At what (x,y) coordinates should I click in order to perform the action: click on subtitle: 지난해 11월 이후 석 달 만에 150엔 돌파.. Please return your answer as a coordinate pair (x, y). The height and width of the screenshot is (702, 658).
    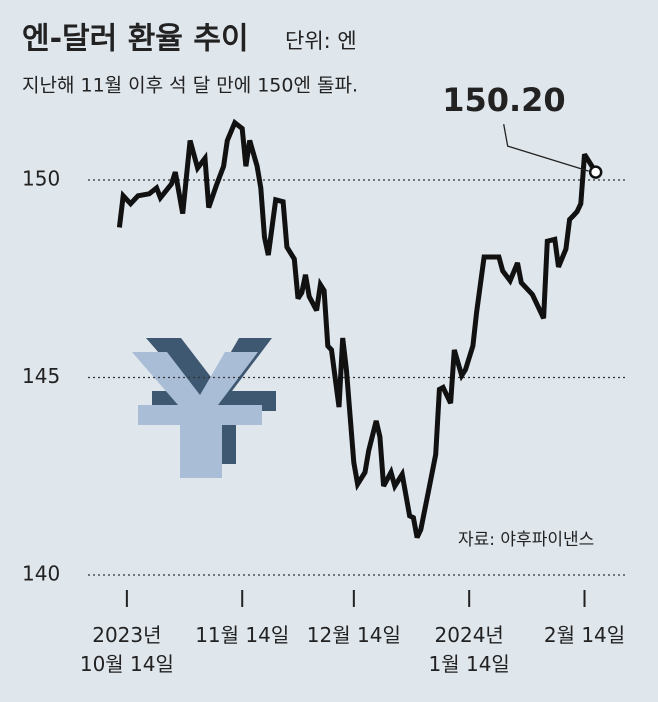
    Looking at the image, I should click on (190, 86).